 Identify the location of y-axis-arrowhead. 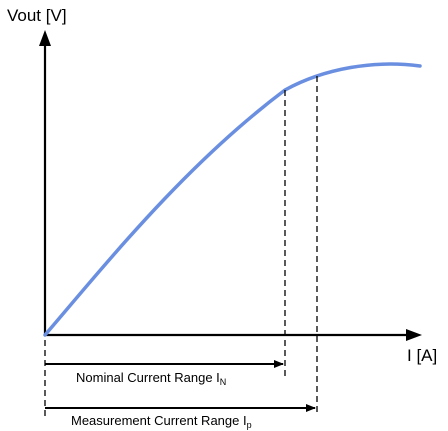
(45, 38).